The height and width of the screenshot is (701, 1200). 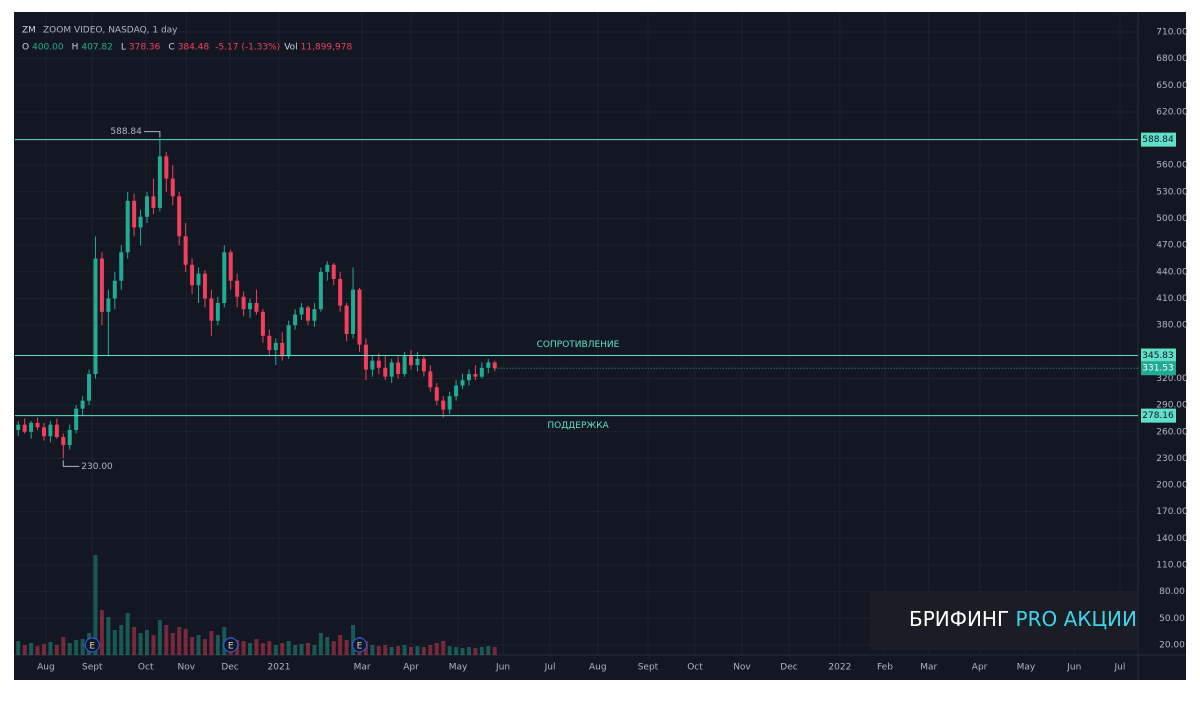 I want to click on earnings-marker, so click(x=231, y=645).